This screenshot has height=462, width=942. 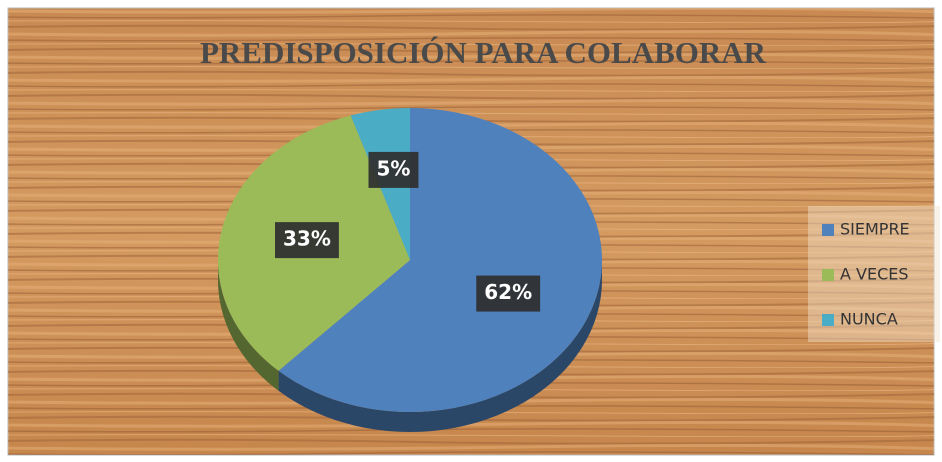 I want to click on data-label: 62%, so click(x=508, y=292).